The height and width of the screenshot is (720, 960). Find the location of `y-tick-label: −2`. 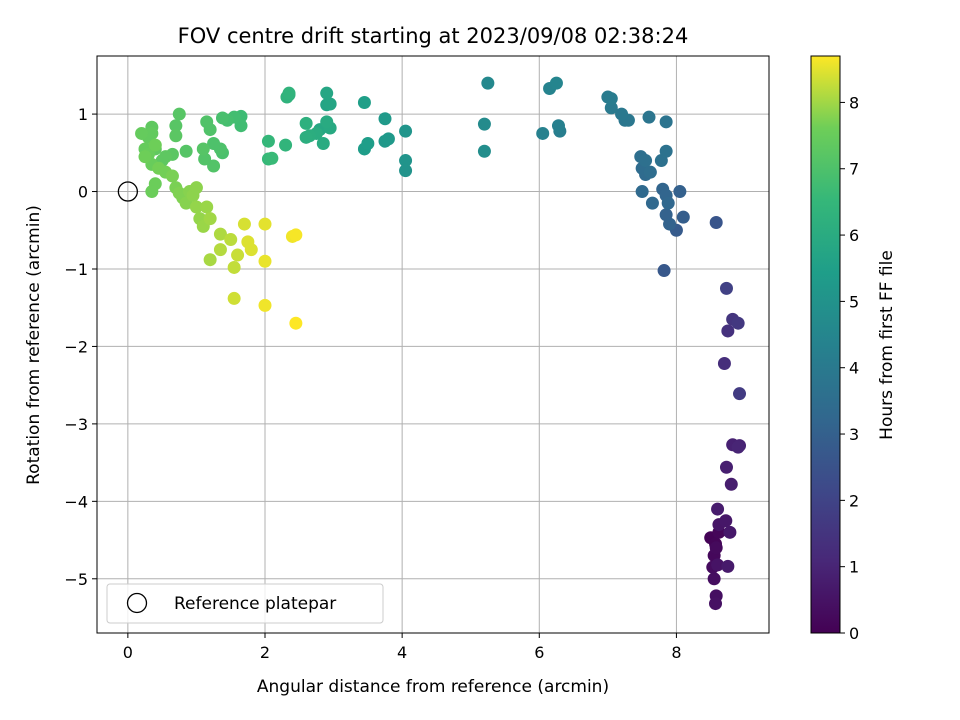

y-tick-label: −2 is located at coordinates (76, 346).